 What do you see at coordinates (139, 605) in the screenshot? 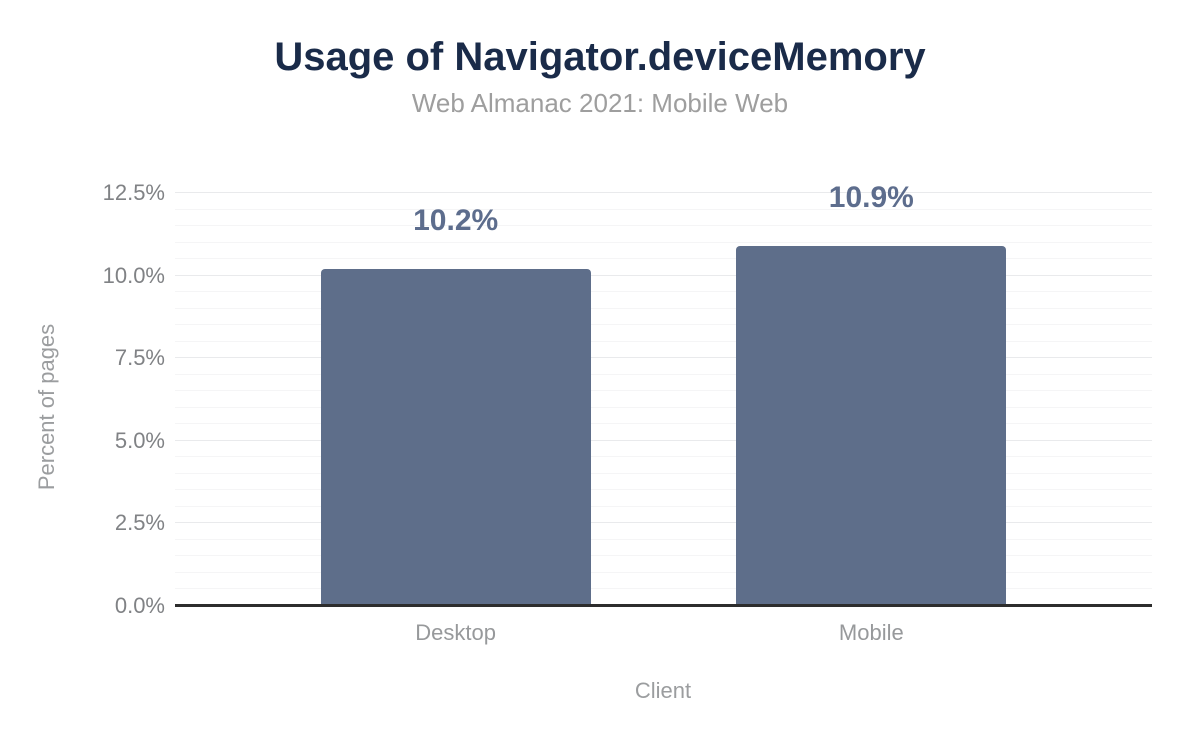
I see `y-tick-label: 0.0%` at bounding box center [139, 605].